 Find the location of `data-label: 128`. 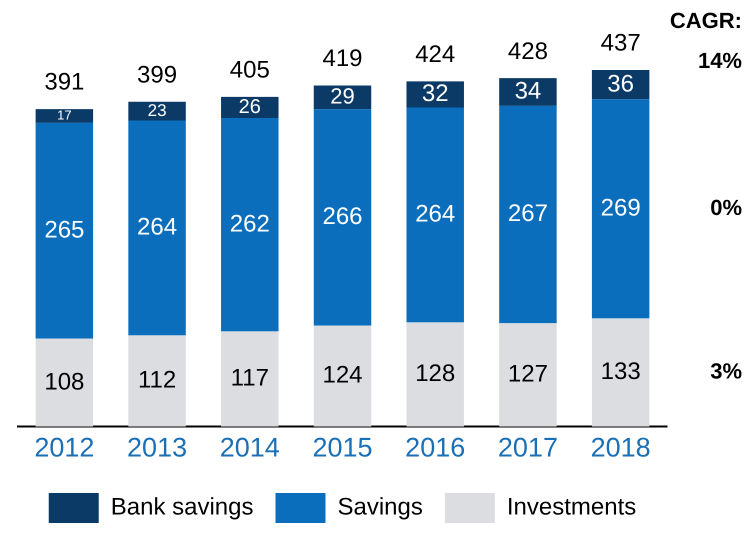

data-label: 128 is located at coordinates (435, 374).